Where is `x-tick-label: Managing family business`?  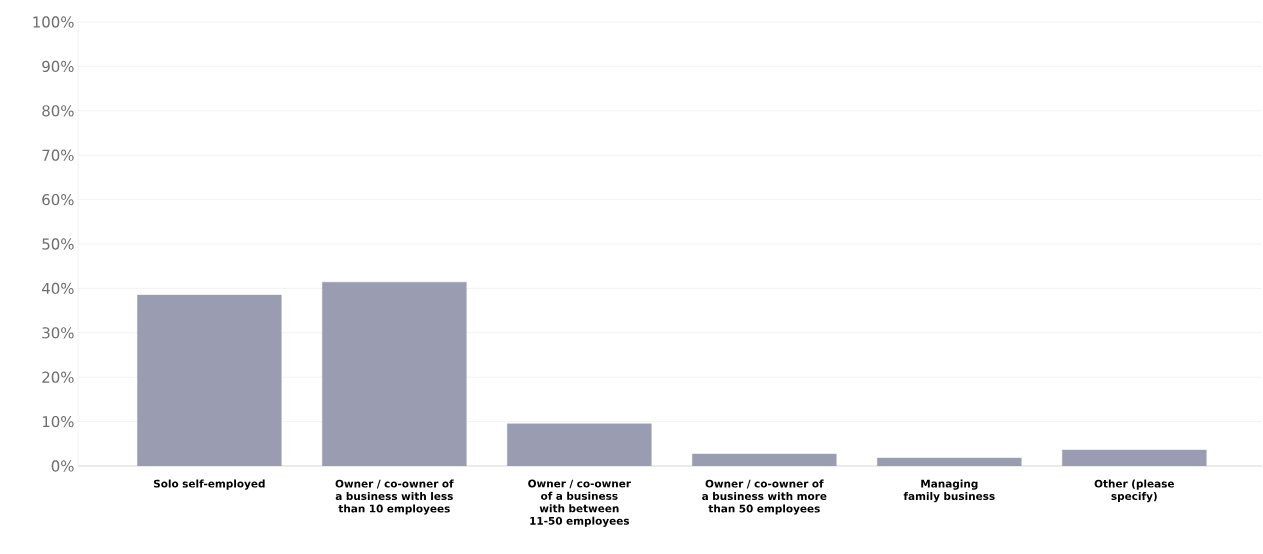 x-tick-label: Managing family business is located at coordinates (949, 491).